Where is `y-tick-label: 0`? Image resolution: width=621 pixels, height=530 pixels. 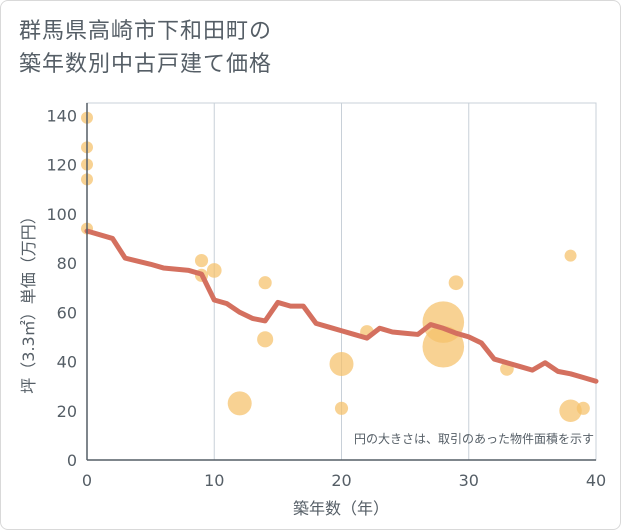 y-tick-label: 0 is located at coordinates (72, 460).